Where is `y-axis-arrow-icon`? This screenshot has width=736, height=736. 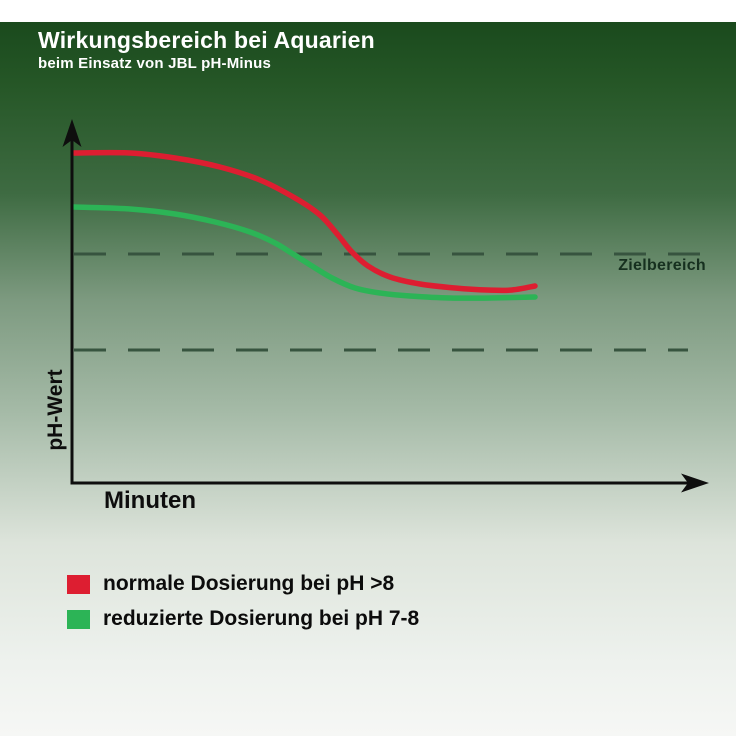 y-axis-arrow-icon is located at coordinates (72, 133).